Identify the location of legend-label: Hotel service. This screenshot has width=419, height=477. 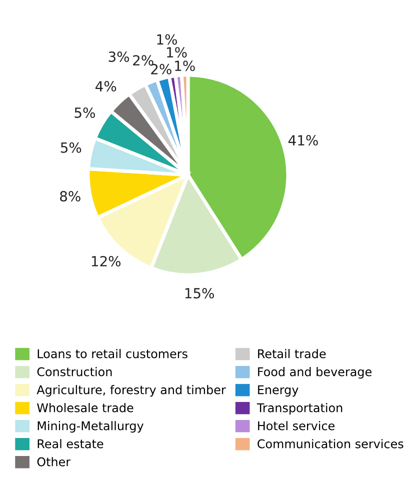
(296, 425).